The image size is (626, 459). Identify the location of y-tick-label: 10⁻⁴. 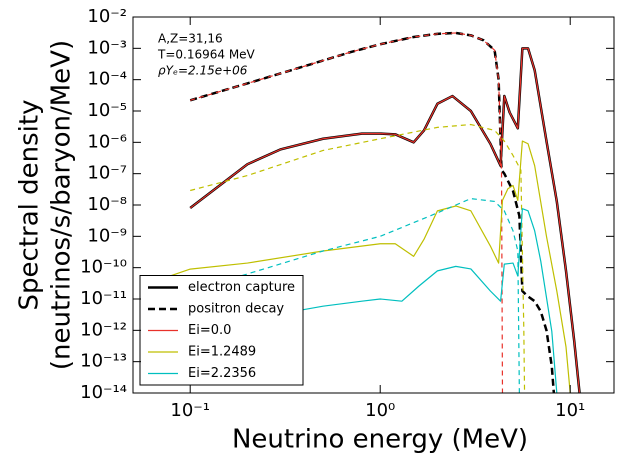
(107, 79).